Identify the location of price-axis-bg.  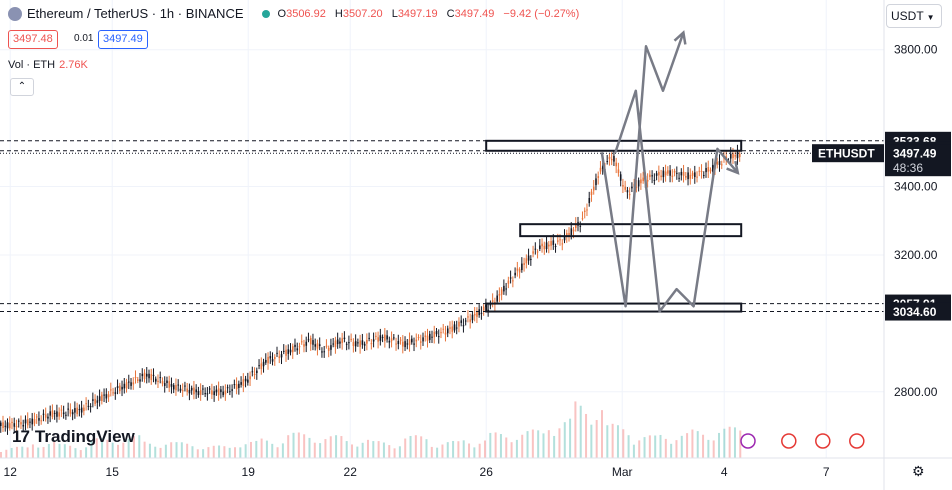
(918, 245).